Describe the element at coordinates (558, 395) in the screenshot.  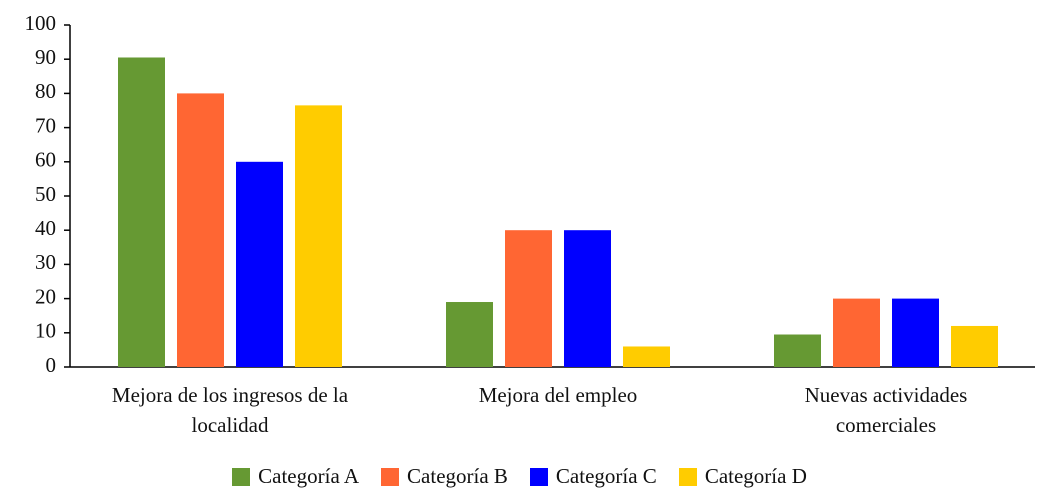
I see `x-tick-label: Mejora del empleo` at that location.